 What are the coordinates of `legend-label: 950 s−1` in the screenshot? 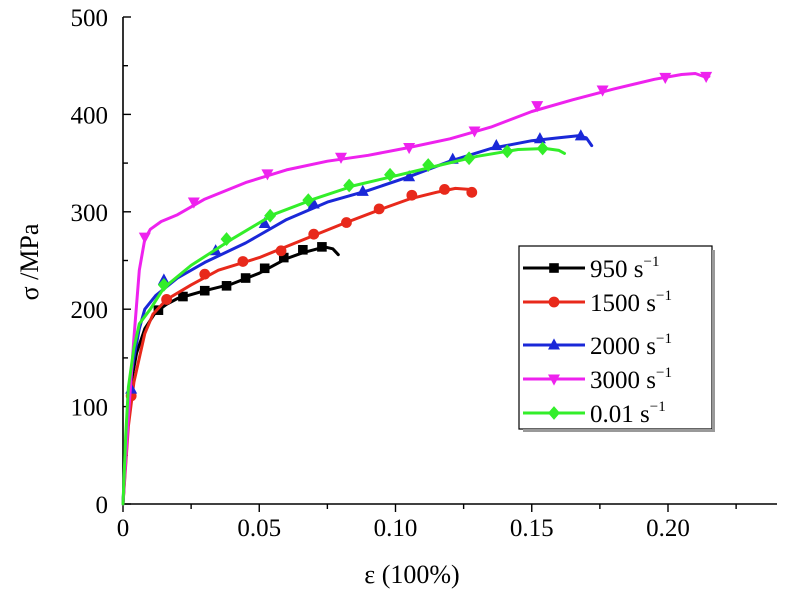 It's located at (624, 268).